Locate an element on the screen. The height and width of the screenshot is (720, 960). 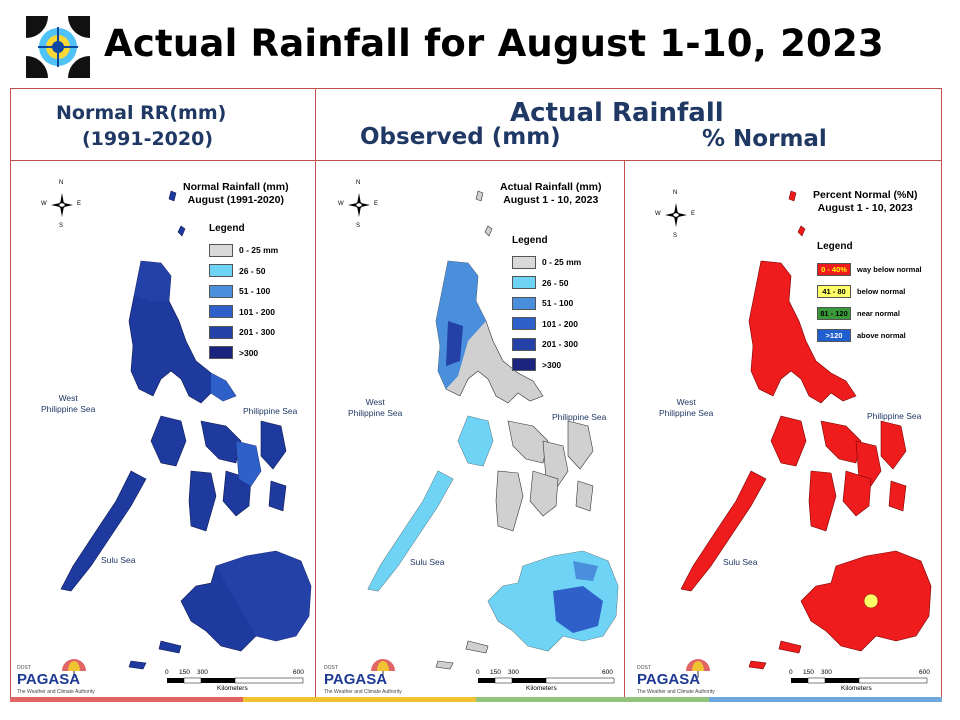
map-title: Percent Normal (%N) August 1 - 10, 2023 is located at coordinates (865, 202).